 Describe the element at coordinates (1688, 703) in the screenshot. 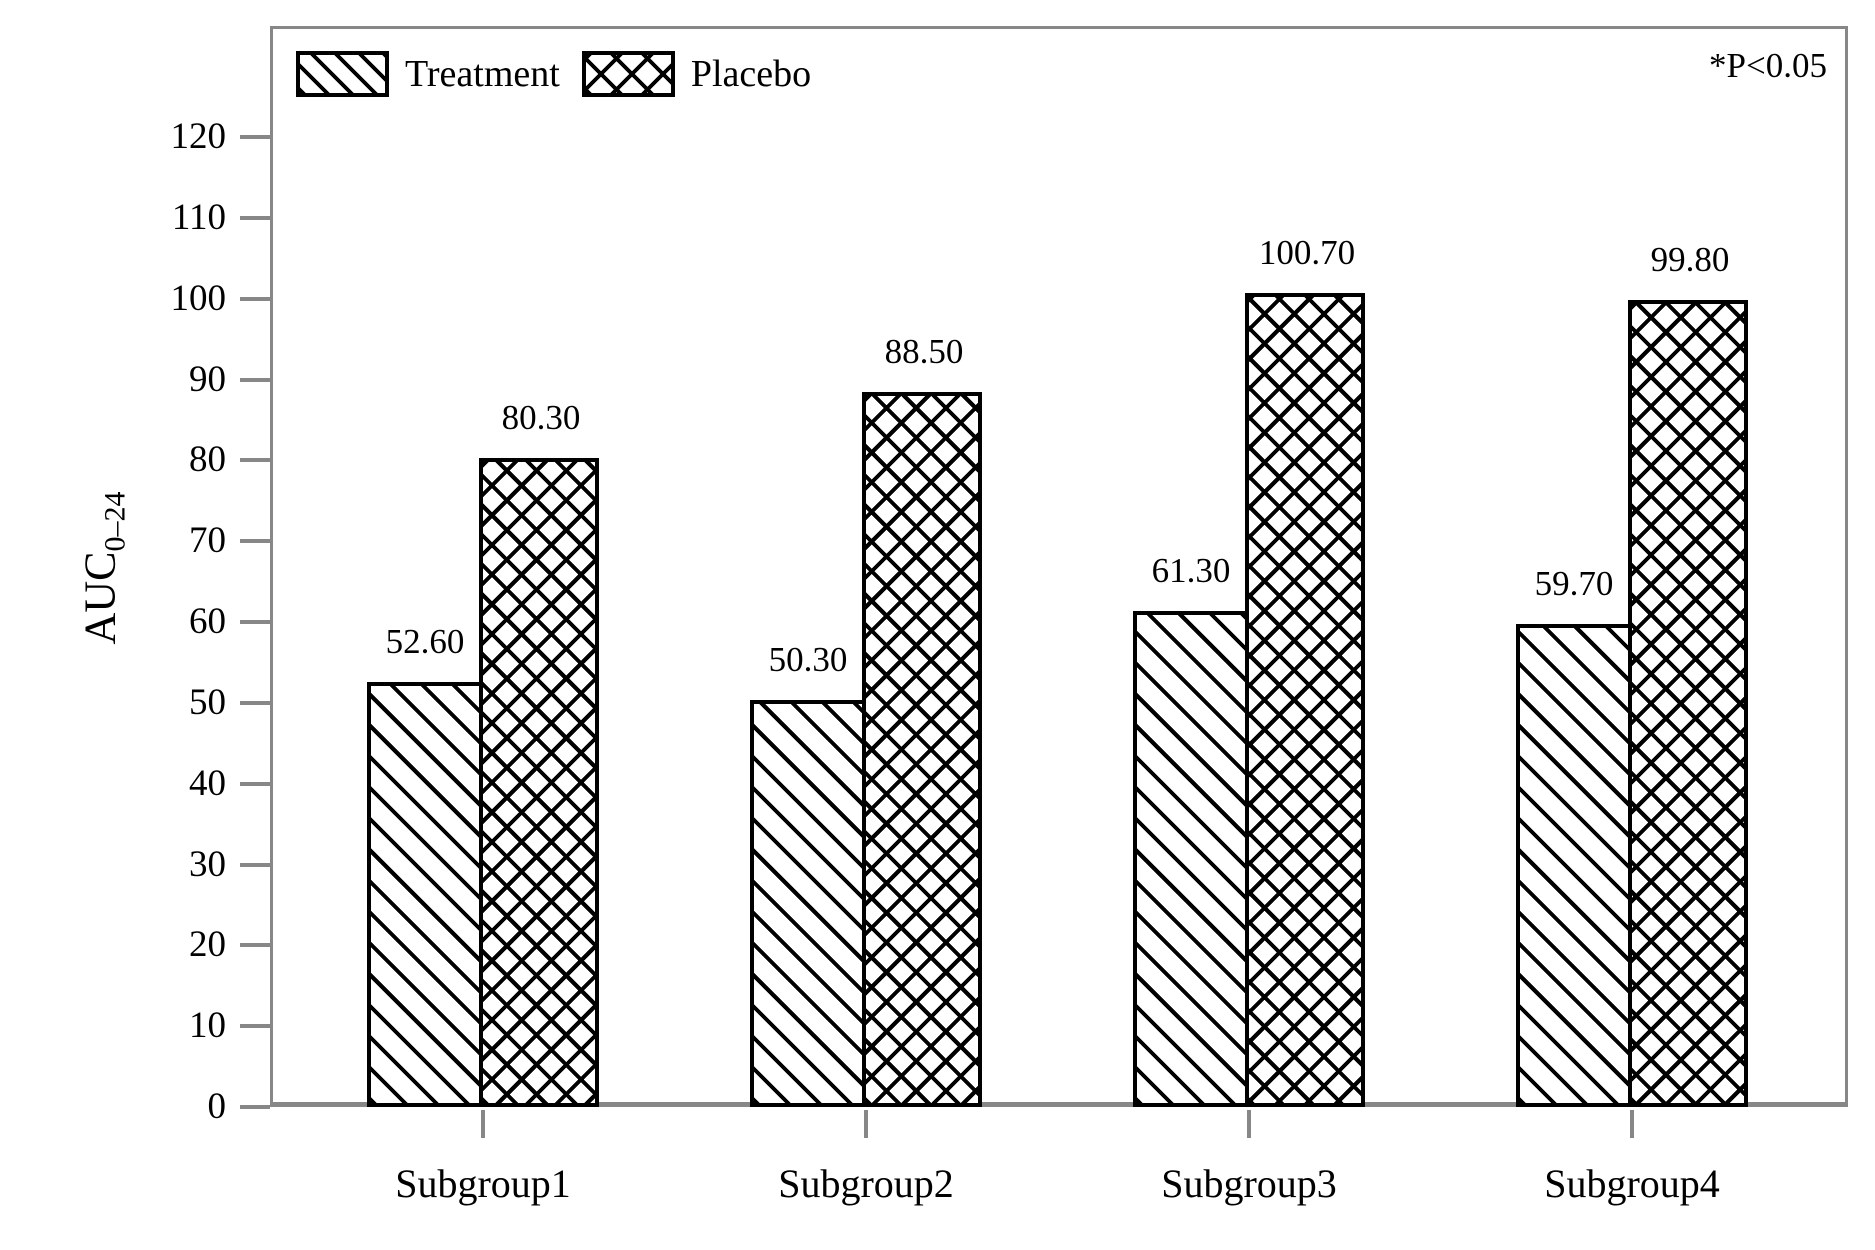

I see `bar-placebo-subgroup4` at that location.